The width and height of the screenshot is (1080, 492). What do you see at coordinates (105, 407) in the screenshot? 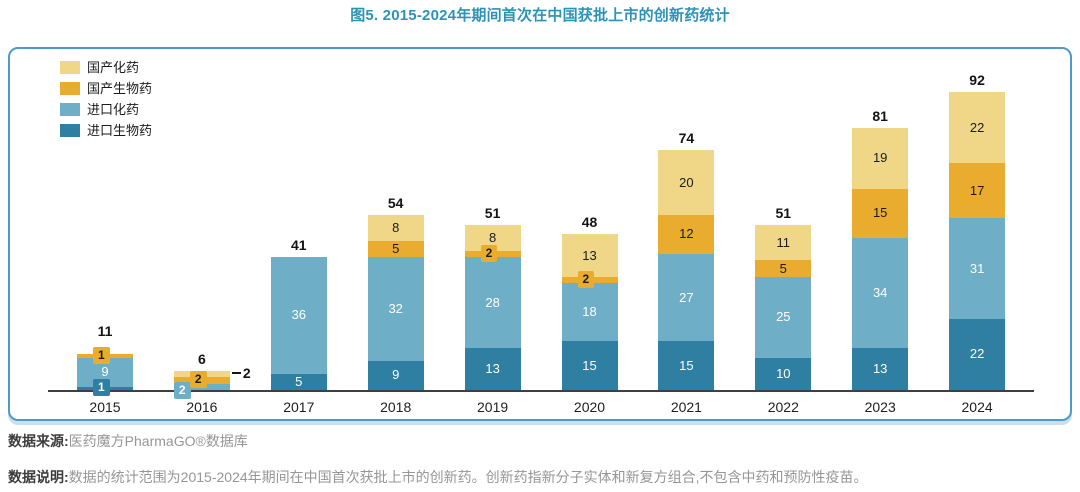
I see `x-tick-label-2015: 2015` at bounding box center [105, 407].